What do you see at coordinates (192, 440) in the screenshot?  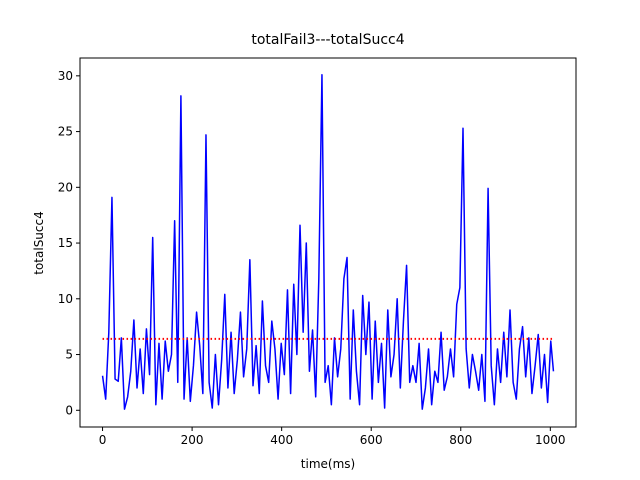 I see `x-tick-label: 200` at bounding box center [192, 440].